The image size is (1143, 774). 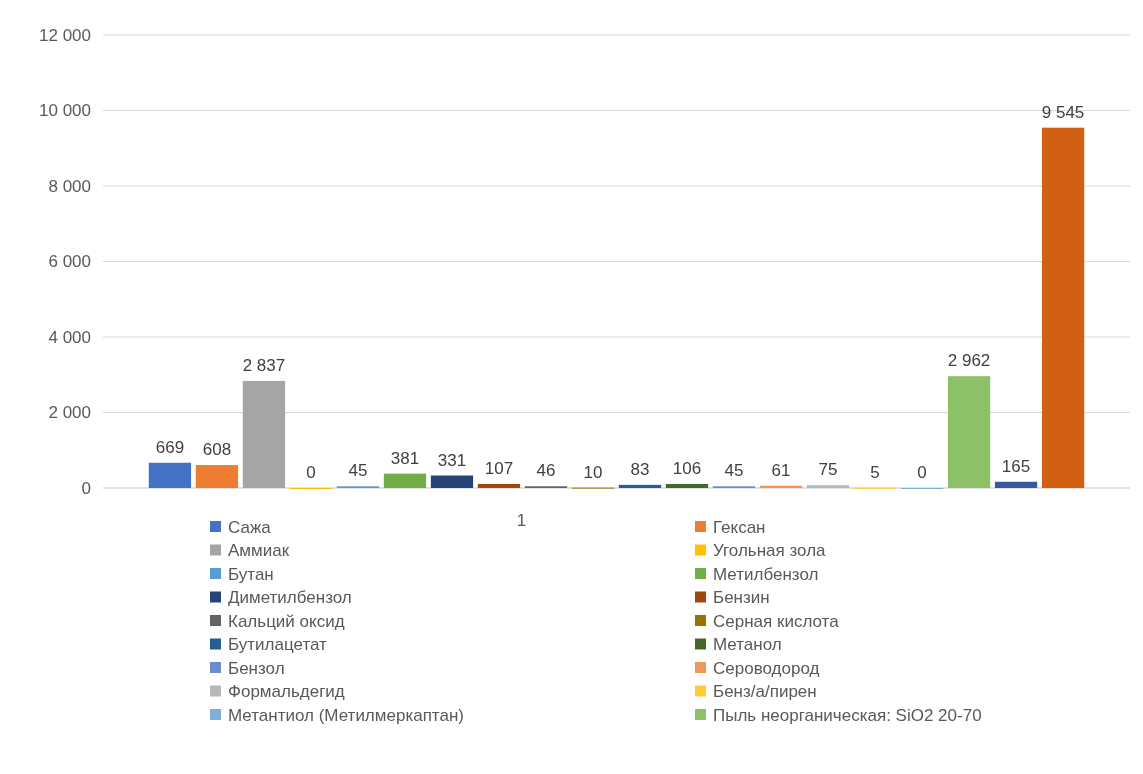 What do you see at coordinates (770, 551) in the screenshot?
I see `legend-label: Угольная зола` at bounding box center [770, 551].